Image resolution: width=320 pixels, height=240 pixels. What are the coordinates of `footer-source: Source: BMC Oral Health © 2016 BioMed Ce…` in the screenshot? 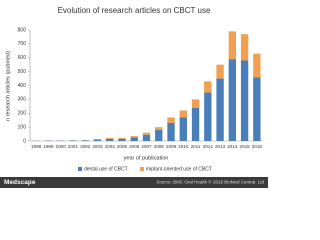 It's located at (210, 182).